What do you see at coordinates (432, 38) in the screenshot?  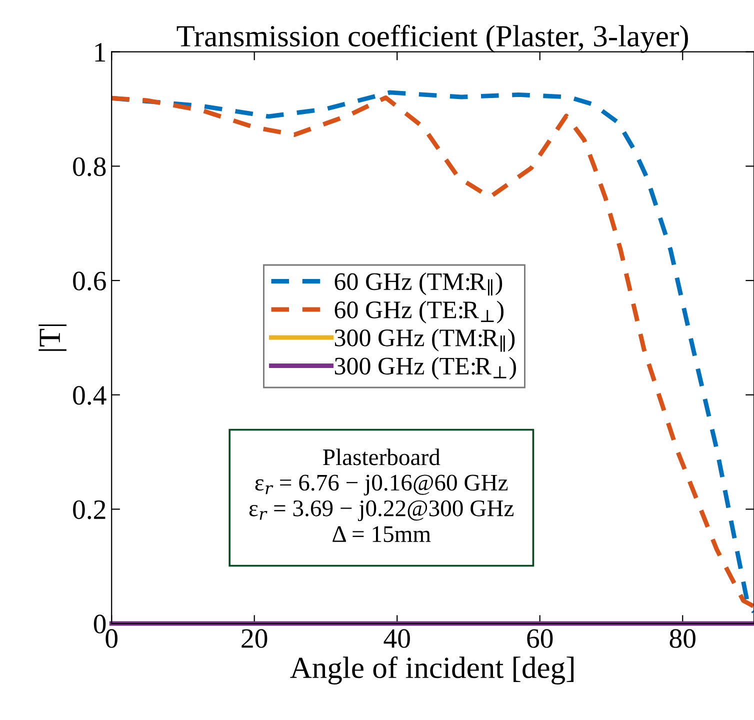 I see `chart-title: Transmission coefficient (Plaster, 3-layer)` at bounding box center [432, 38].